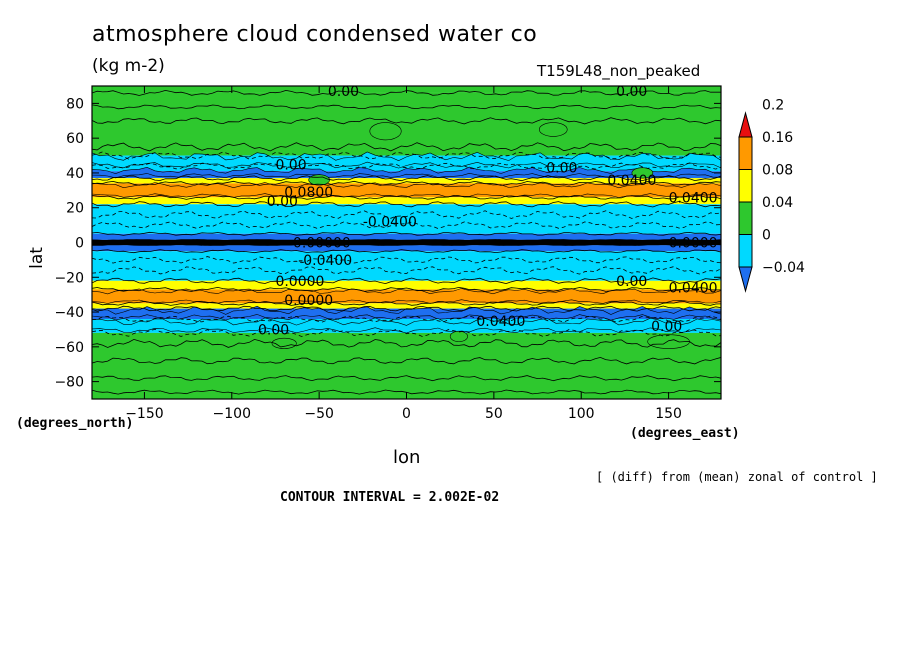 The height and width of the screenshot is (654, 904). I want to click on chart-title: atmosphere cloud condensed water co, so click(315, 34).